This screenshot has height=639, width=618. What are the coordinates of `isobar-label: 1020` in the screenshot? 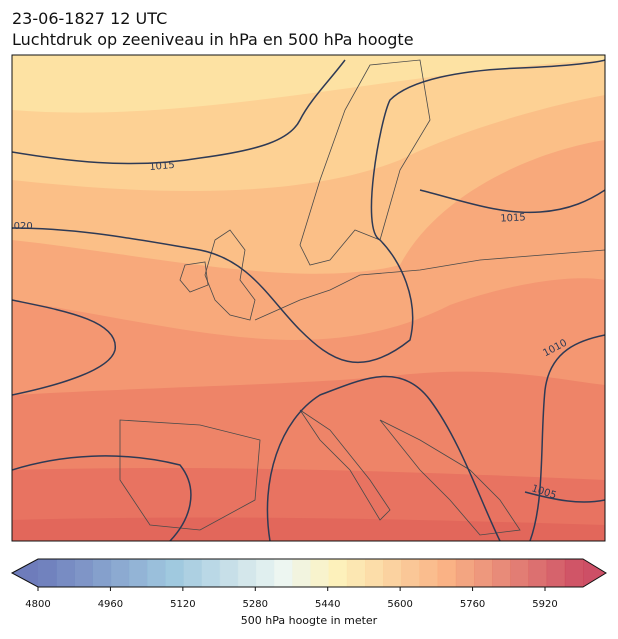 It's located at (19, 226).